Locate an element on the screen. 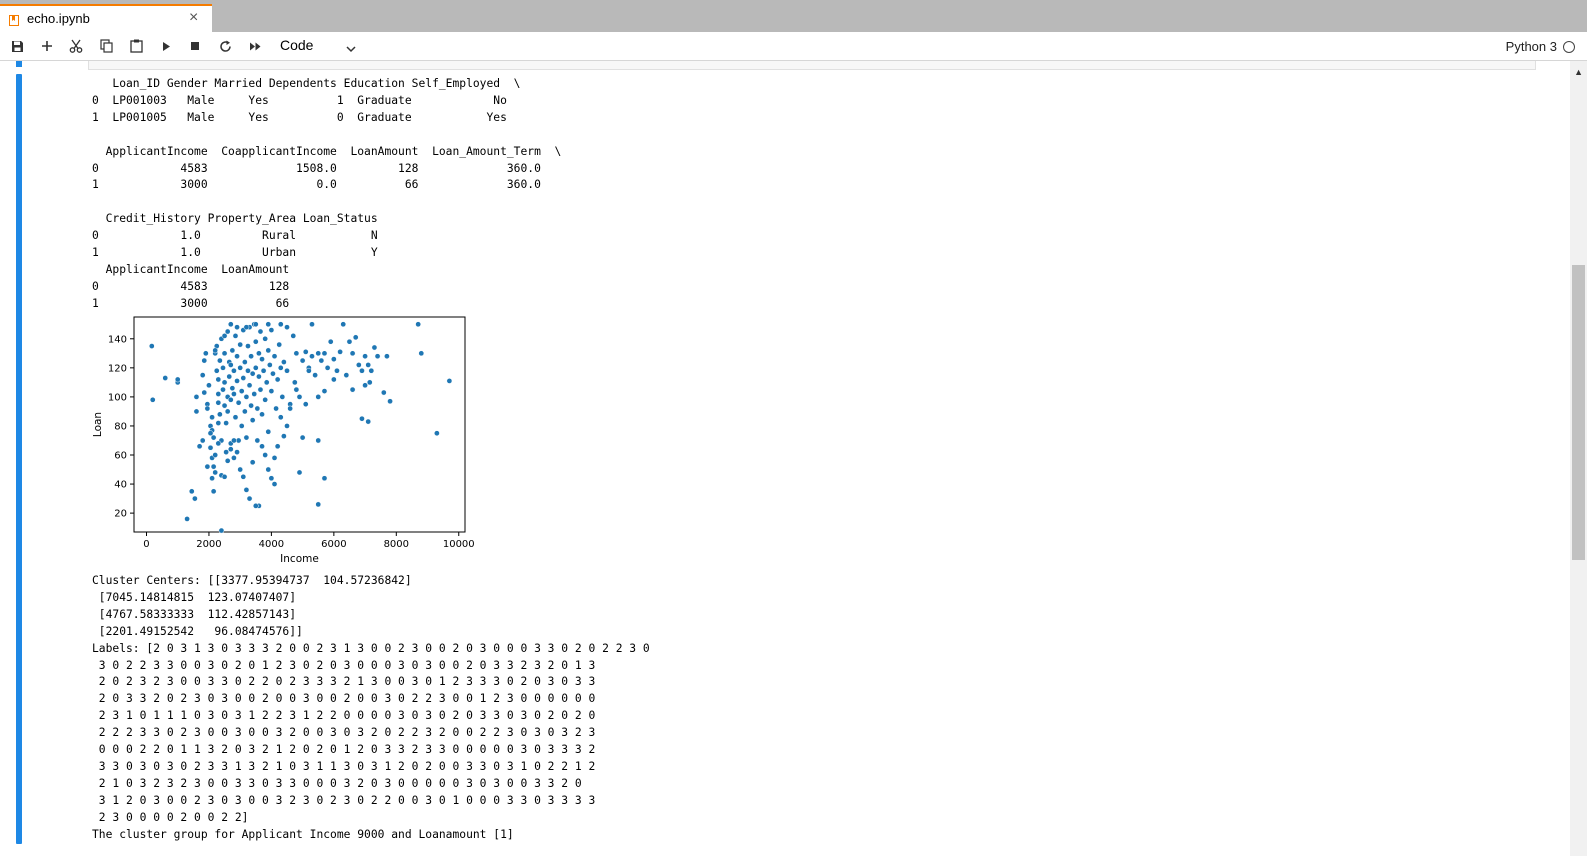 The width and height of the screenshot is (1587, 856). run-icon is located at coordinates (166, 46).